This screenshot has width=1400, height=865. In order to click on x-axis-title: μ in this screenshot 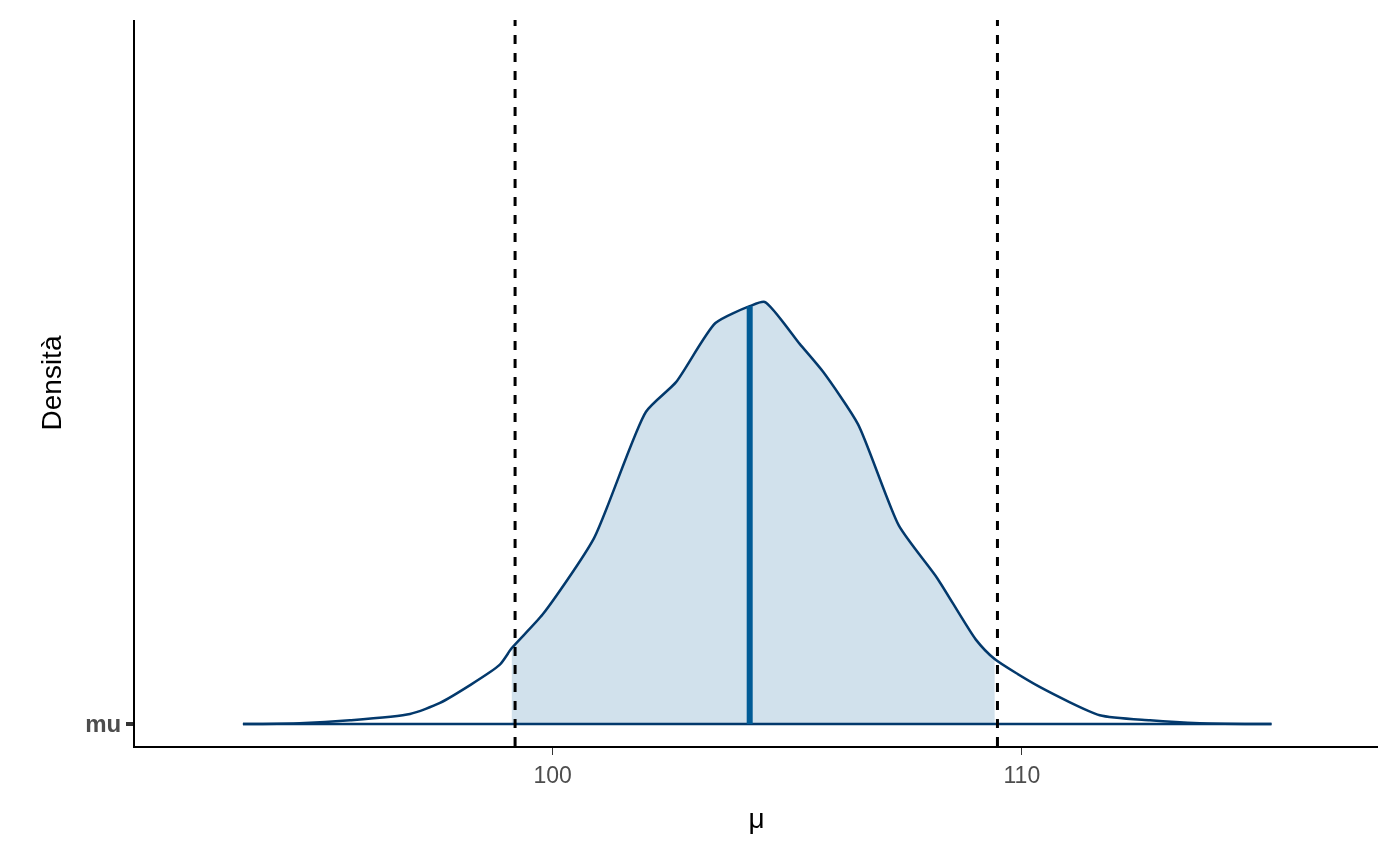, I will do `click(756, 819)`.